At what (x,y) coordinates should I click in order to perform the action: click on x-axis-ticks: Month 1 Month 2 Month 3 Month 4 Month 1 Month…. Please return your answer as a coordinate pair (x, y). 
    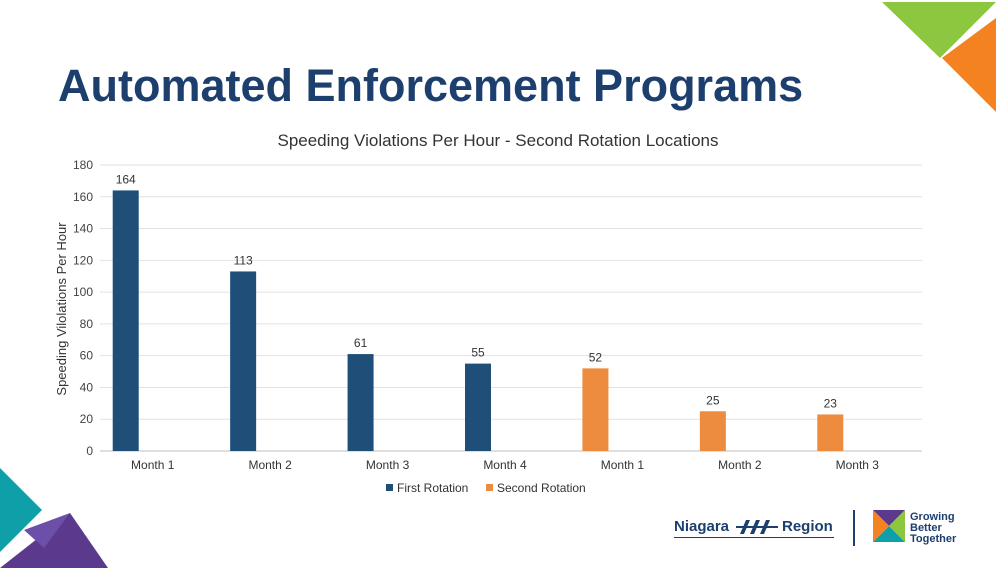
    Looking at the image, I should click on (505, 465).